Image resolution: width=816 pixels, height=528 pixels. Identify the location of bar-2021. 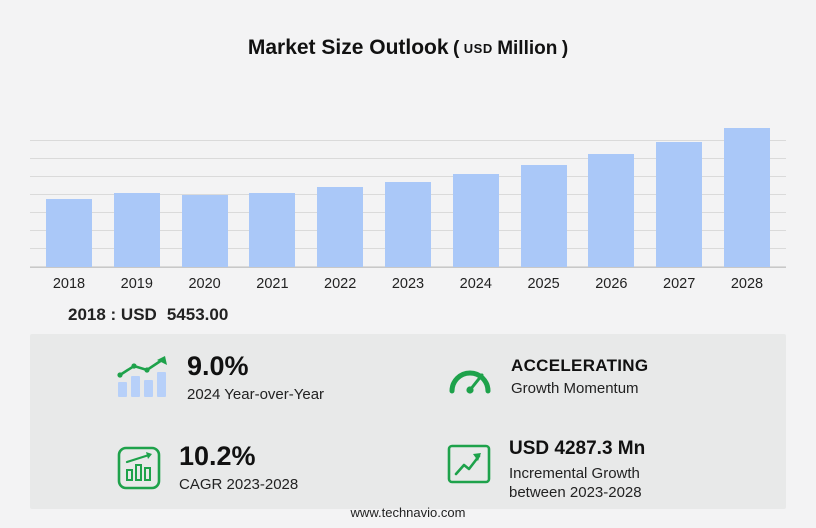
(272, 230).